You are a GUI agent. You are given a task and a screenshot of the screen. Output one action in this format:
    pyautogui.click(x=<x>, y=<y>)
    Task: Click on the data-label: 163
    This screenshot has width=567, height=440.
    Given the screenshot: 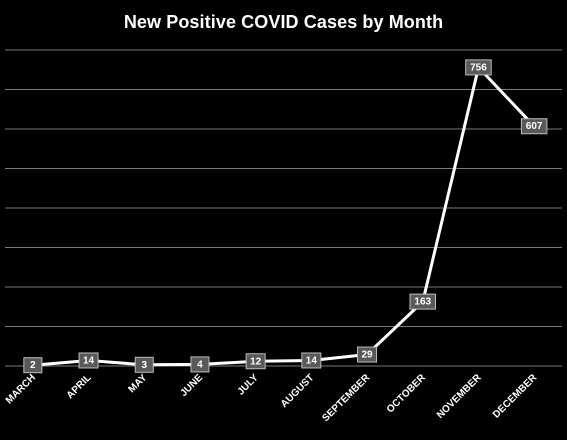 What is the action you would take?
    pyautogui.click(x=422, y=301)
    